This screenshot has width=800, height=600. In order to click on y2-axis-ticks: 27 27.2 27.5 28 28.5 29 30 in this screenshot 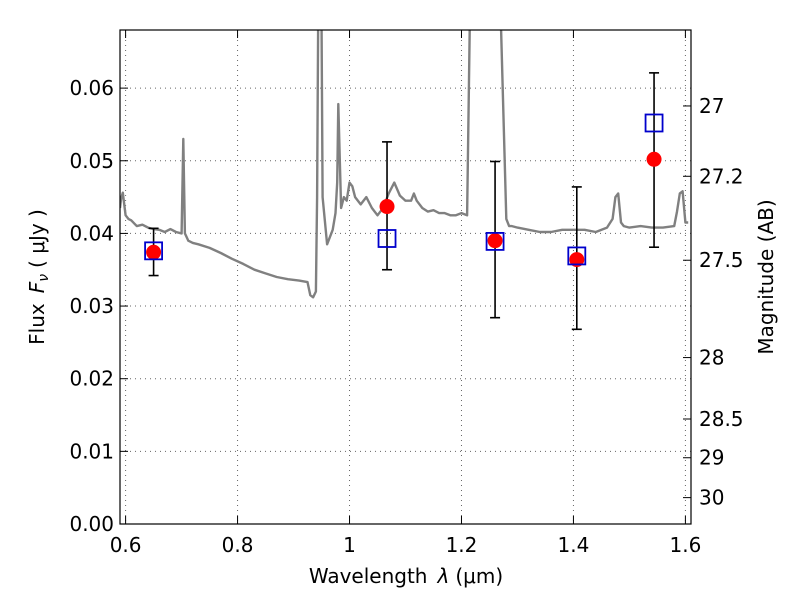, I will do `click(713, 302)`.